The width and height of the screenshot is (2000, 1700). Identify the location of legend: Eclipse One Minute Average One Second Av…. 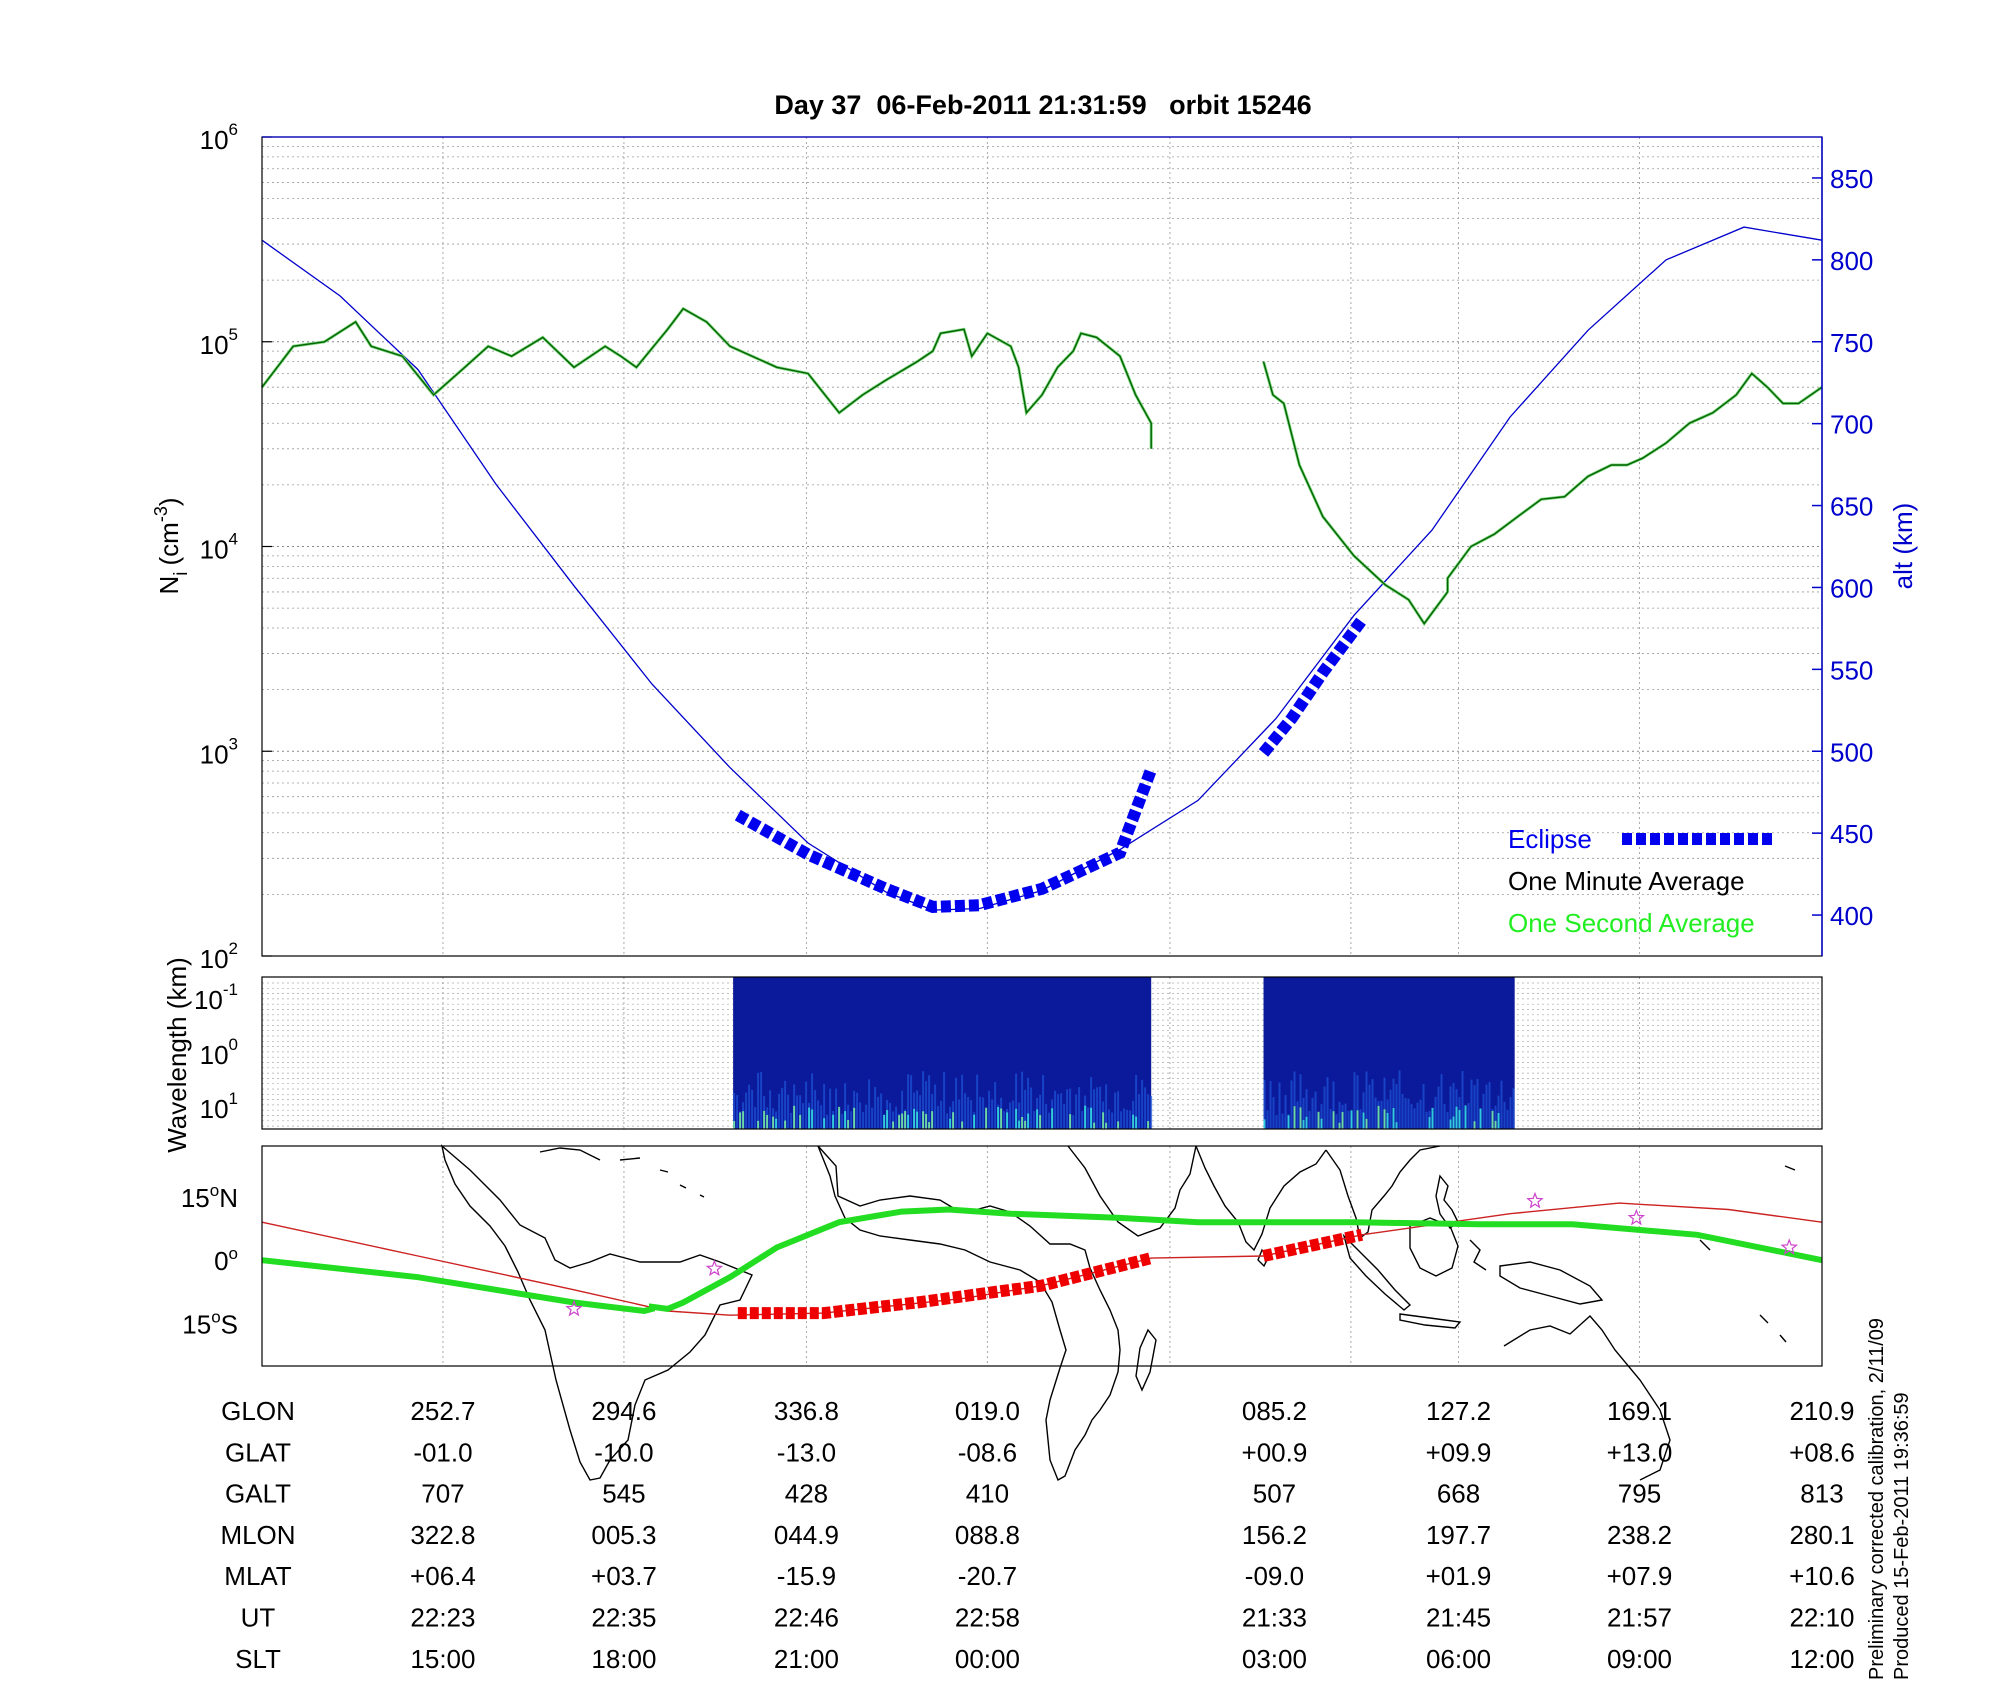
(1641, 881).